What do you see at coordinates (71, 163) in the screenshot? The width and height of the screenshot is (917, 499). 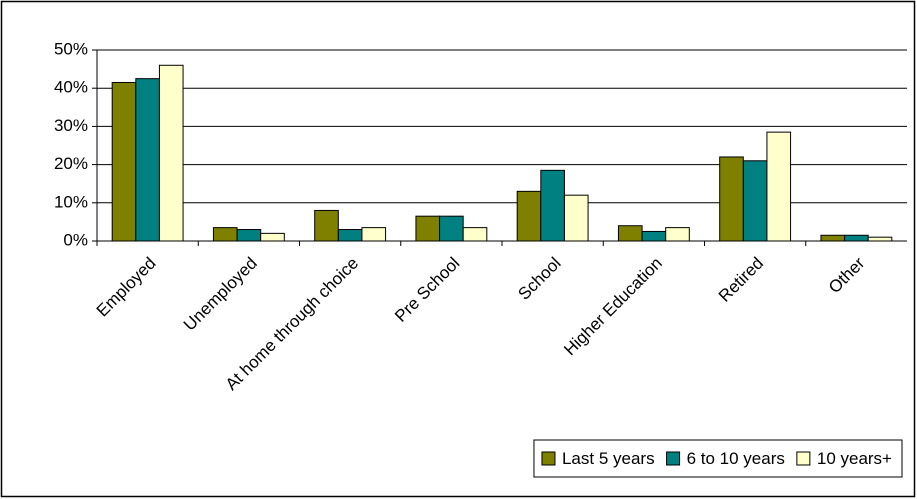 I see `y-tick-label: 20%` at bounding box center [71, 163].